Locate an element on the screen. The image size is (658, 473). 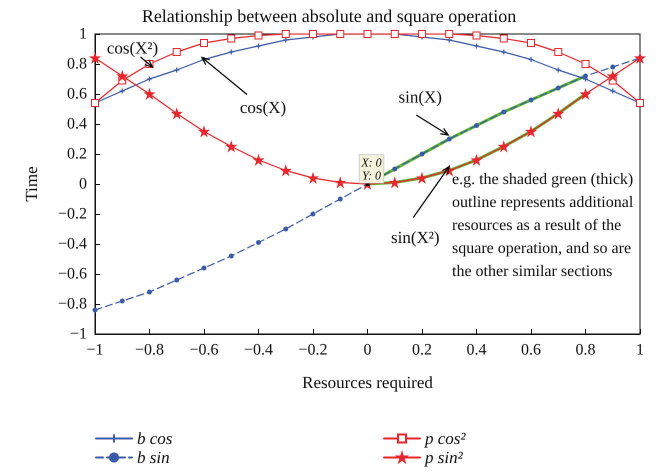
x-tick-label: 0 is located at coordinates (368, 350).